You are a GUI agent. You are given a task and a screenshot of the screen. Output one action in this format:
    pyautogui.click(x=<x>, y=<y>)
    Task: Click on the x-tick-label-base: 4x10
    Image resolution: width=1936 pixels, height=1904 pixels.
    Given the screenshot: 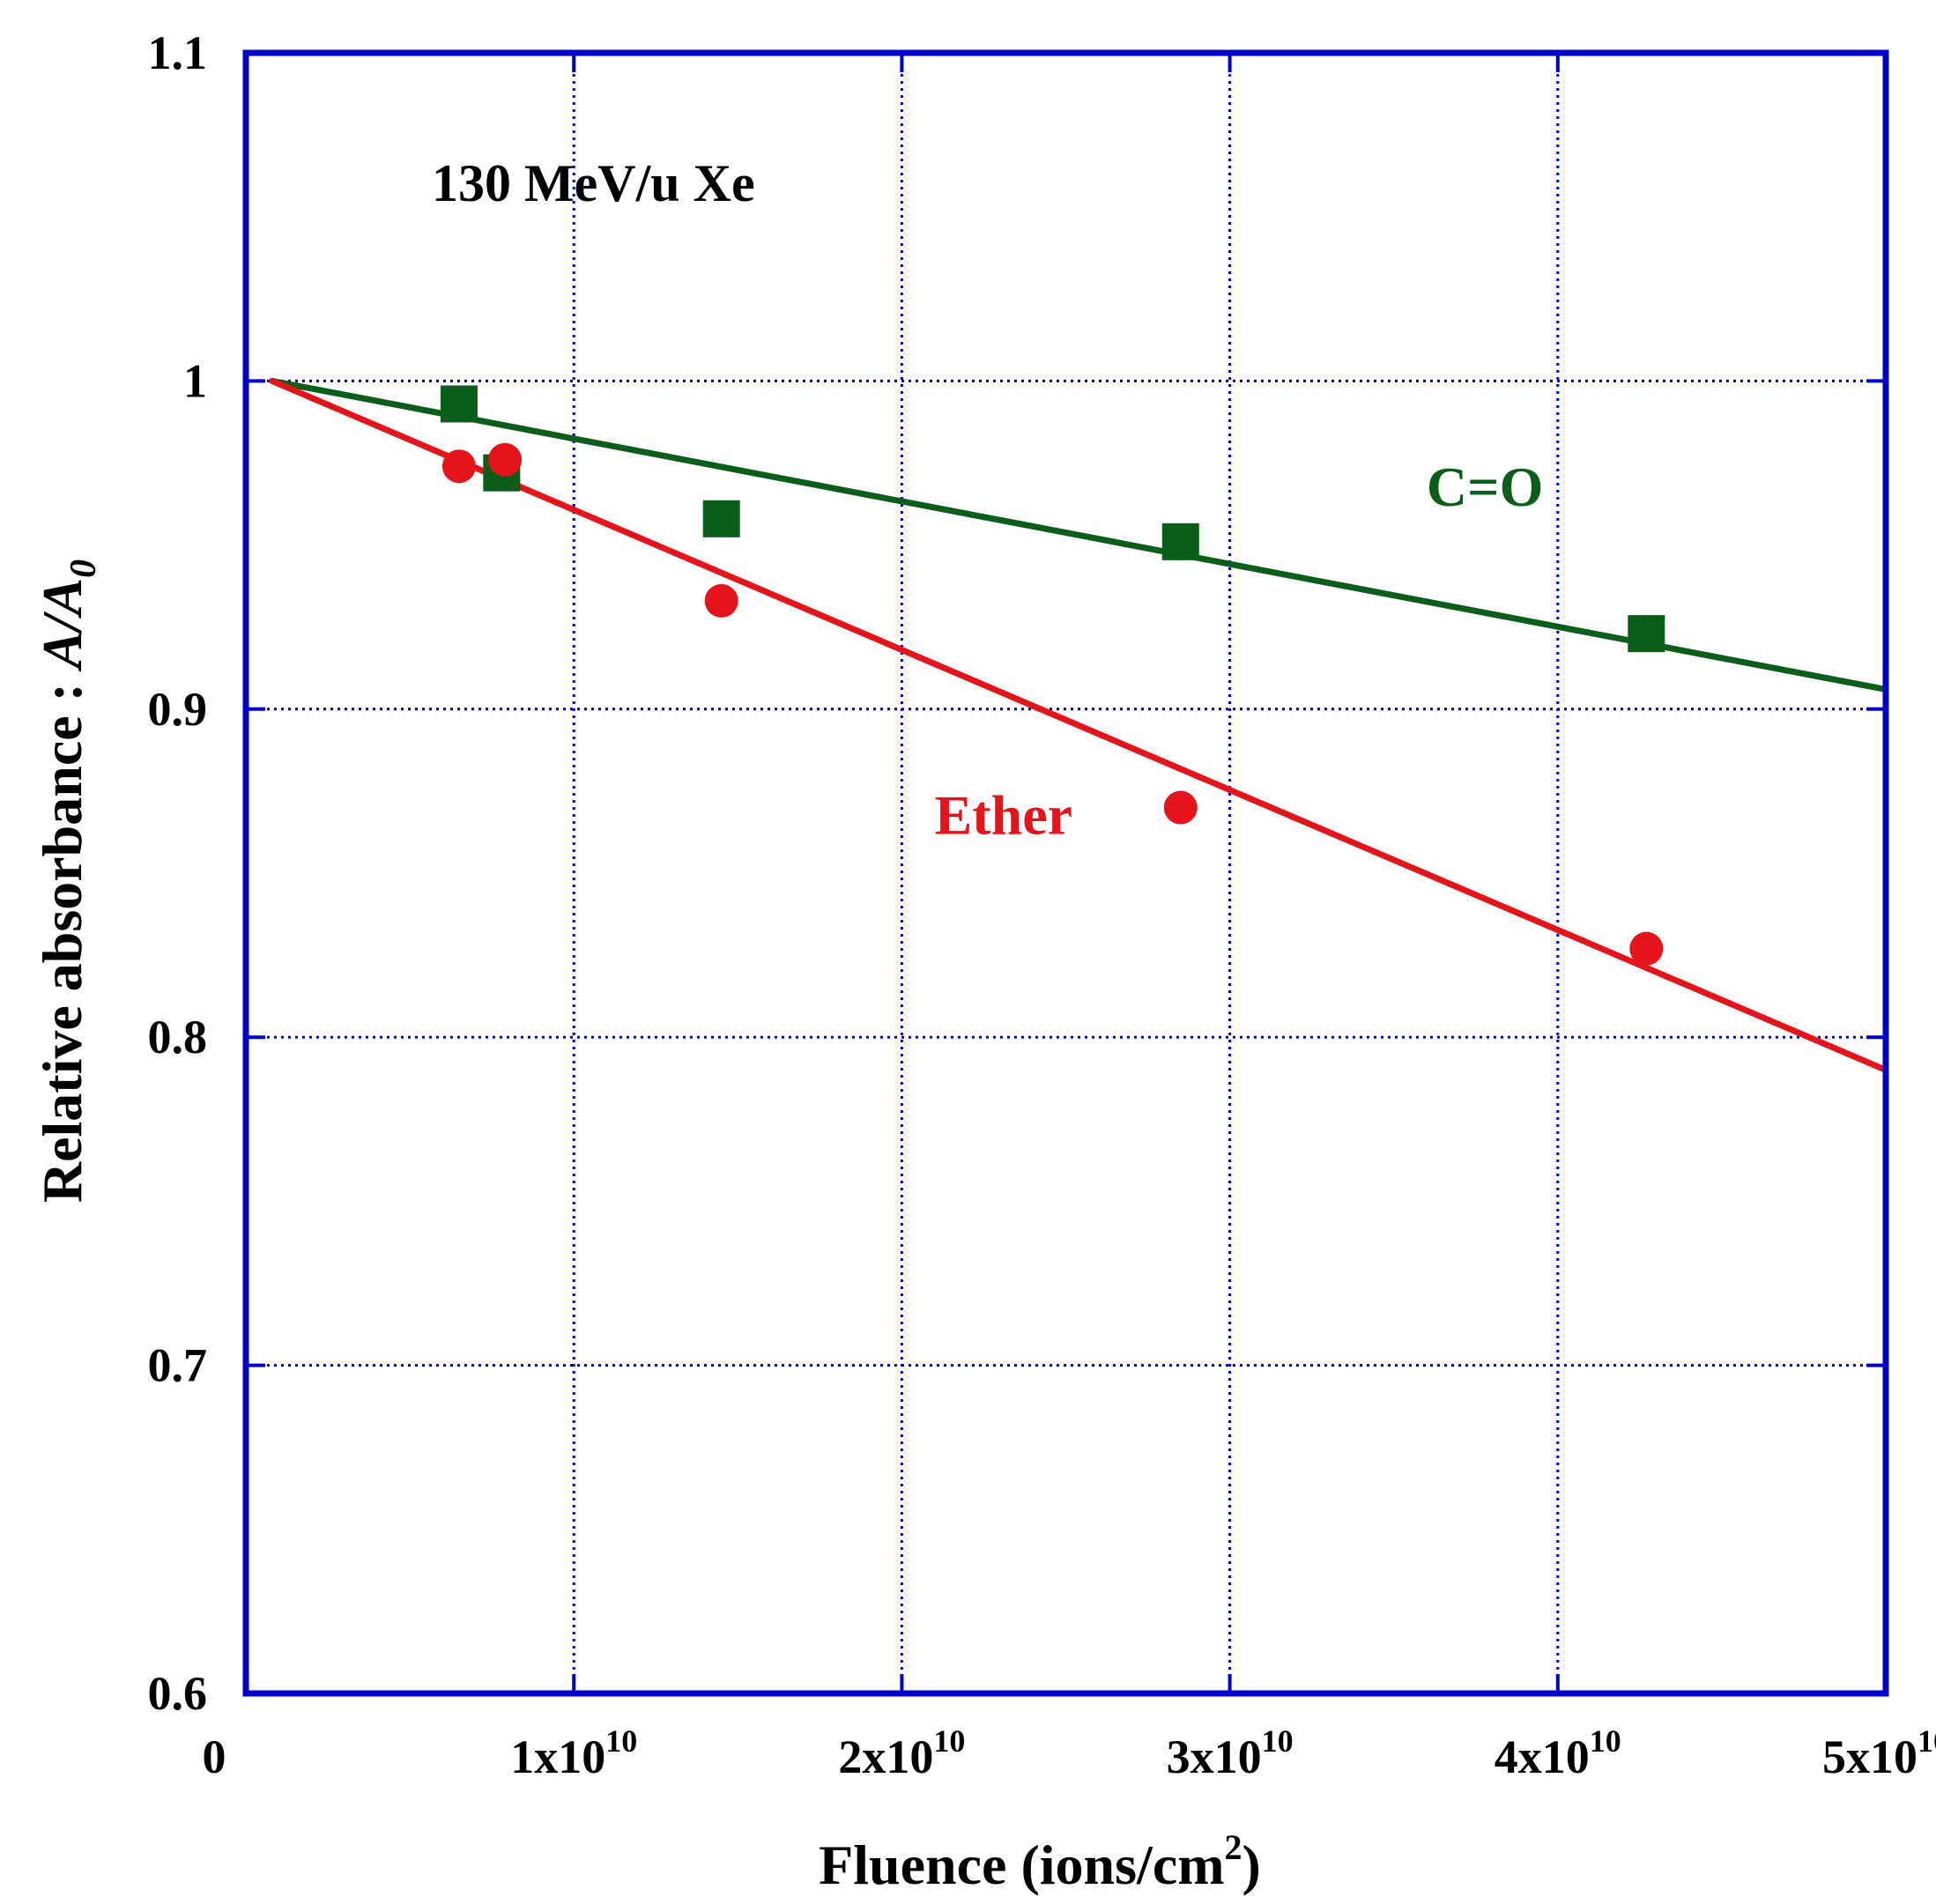 What is the action you would take?
    pyautogui.click(x=1542, y=1756)
    